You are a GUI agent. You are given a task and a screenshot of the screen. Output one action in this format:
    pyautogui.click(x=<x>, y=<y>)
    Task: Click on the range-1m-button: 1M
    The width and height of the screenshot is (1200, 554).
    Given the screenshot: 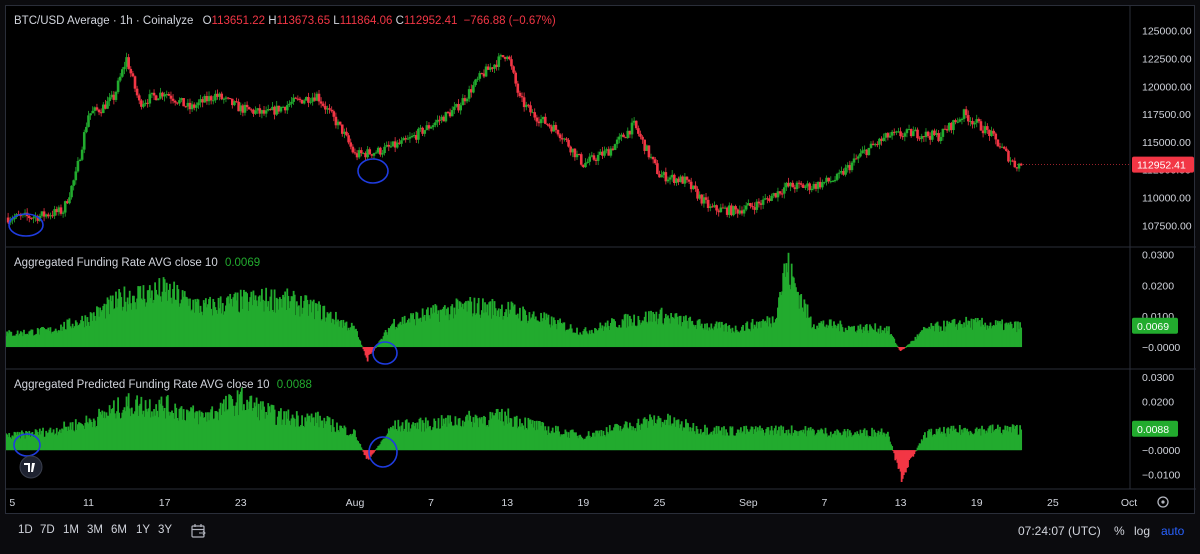 What is the action you would take?
    pyautogui.click(x=71, y=530)
    